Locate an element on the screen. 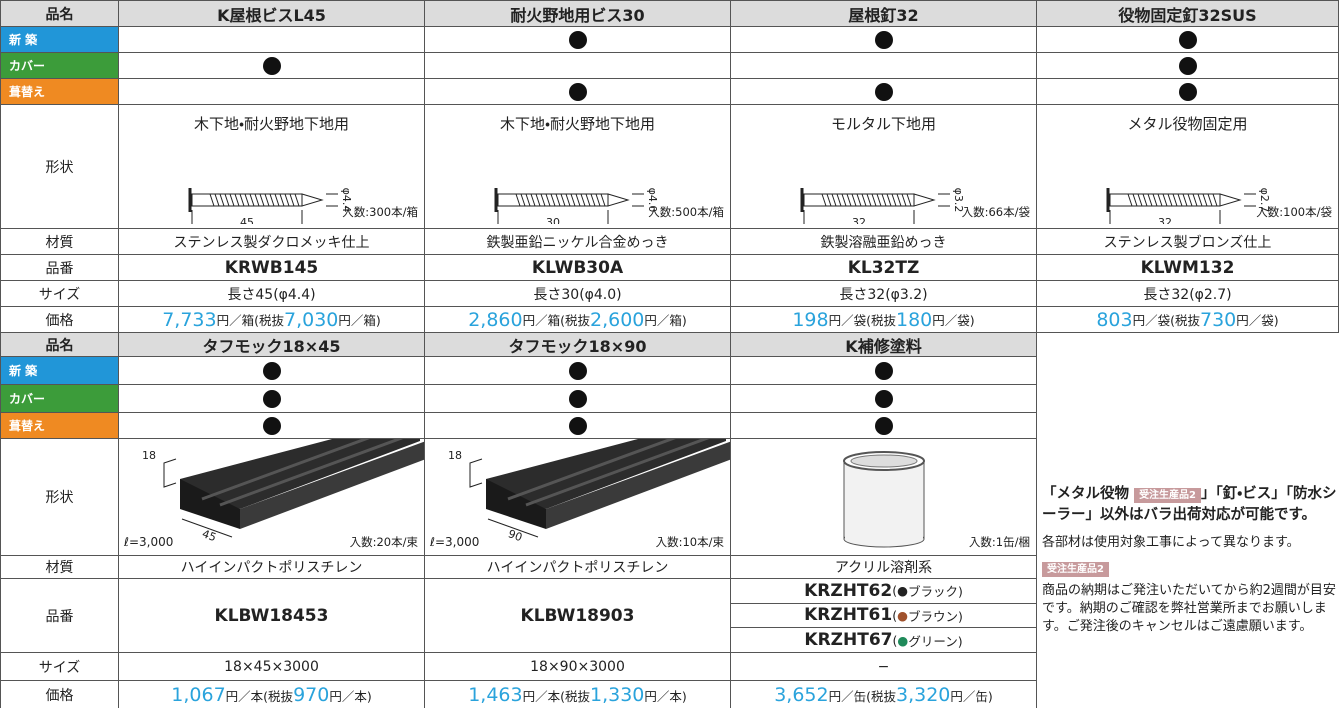  illustration: φ3.2 32 入数:66本/袋 is located at coordinates (915, 206).